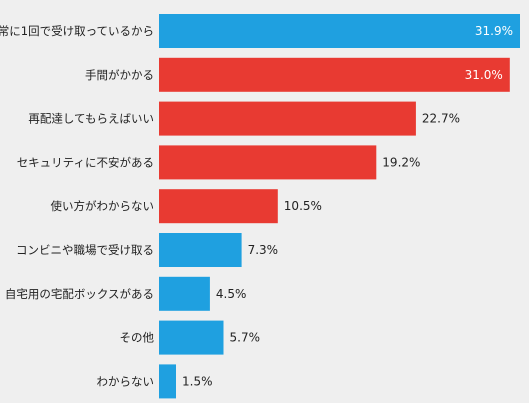 The image size is (529, 403). I want to click on value-label-1: 31.0%, so click(484, 75).